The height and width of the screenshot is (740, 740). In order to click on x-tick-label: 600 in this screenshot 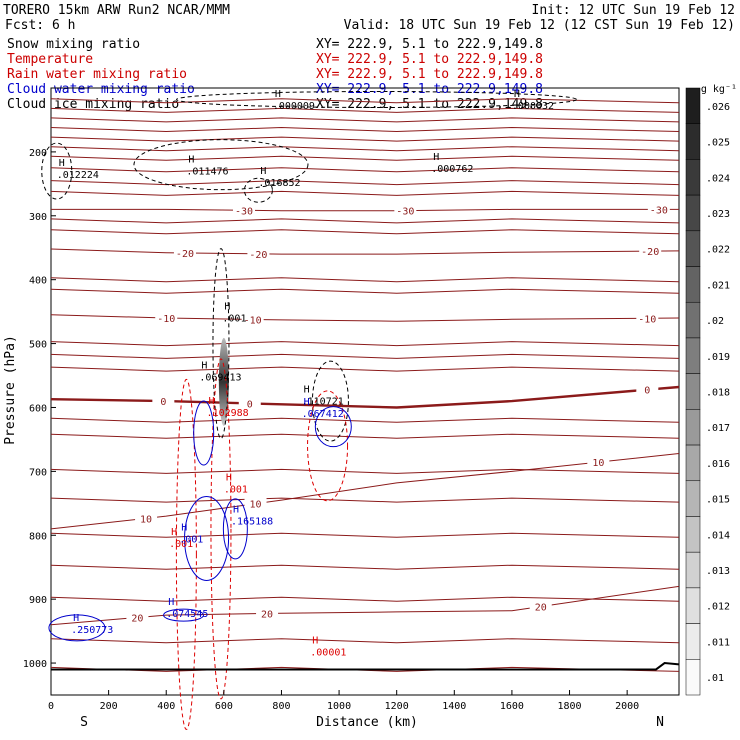, I will do `click(224, 706)`.